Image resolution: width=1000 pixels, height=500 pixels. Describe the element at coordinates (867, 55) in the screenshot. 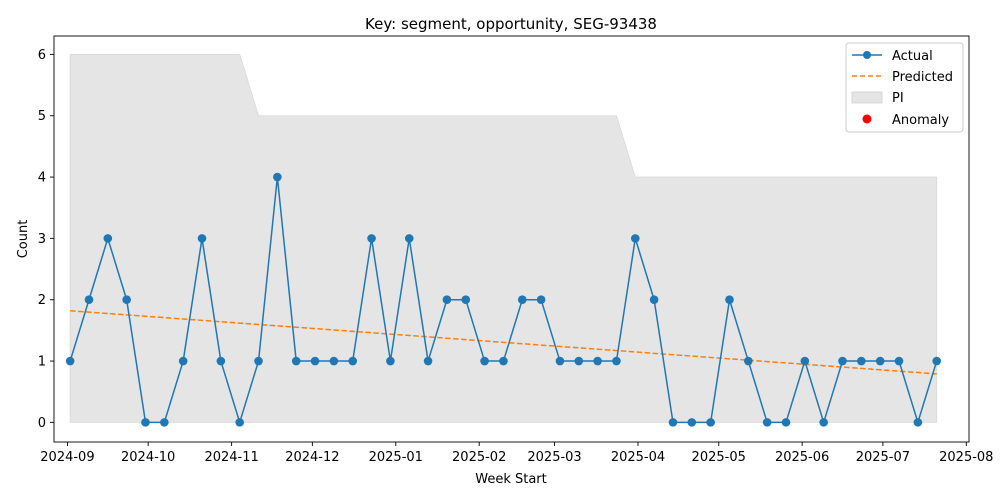

I see `legend-actual-marker-icon` at that location.